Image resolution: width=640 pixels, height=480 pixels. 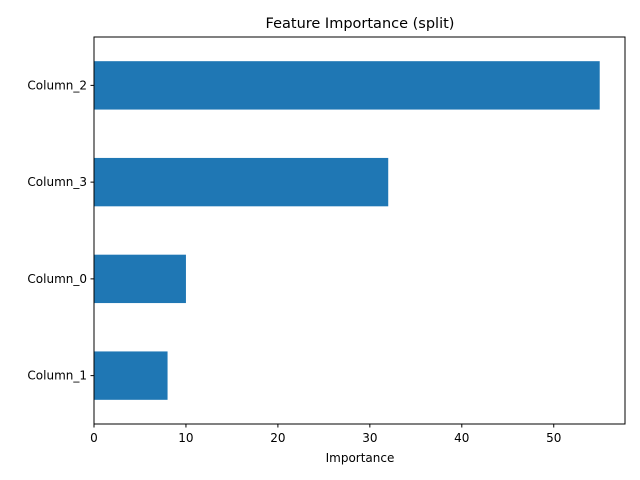 I want to click on x-tick-label: 0, so click(x=94, y=438).